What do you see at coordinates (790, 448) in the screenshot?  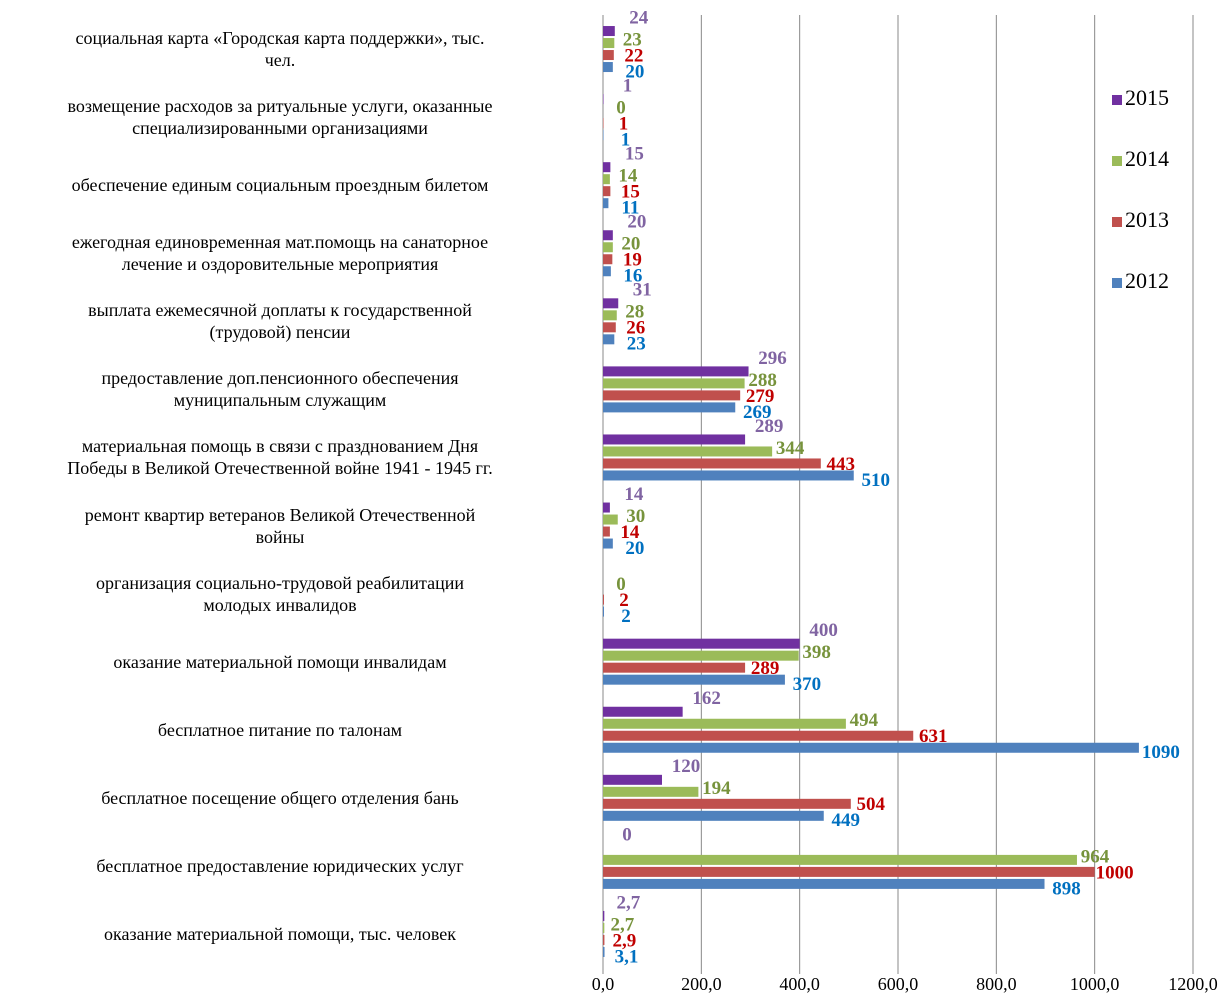 I see `data-label: 344` at bounding box center [790, 448].